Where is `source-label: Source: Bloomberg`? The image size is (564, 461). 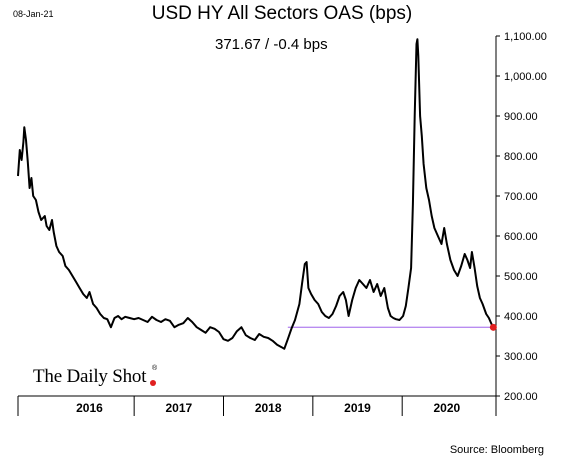
source-label: Source: Bloomberg is located at coordinates (496, 450).